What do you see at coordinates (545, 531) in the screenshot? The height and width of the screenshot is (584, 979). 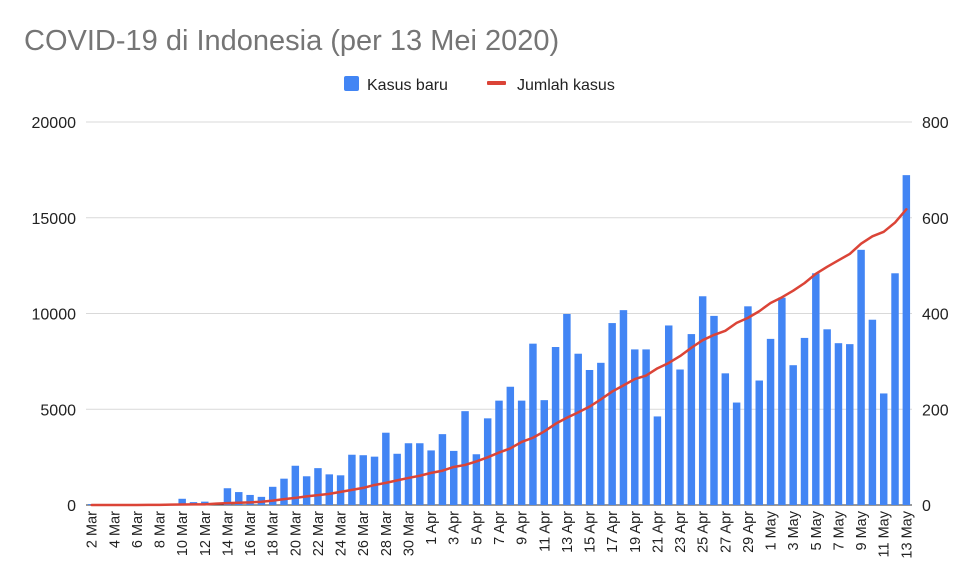 I see `x-tick-label: 11 Apr` at bounding box center [545, 531].